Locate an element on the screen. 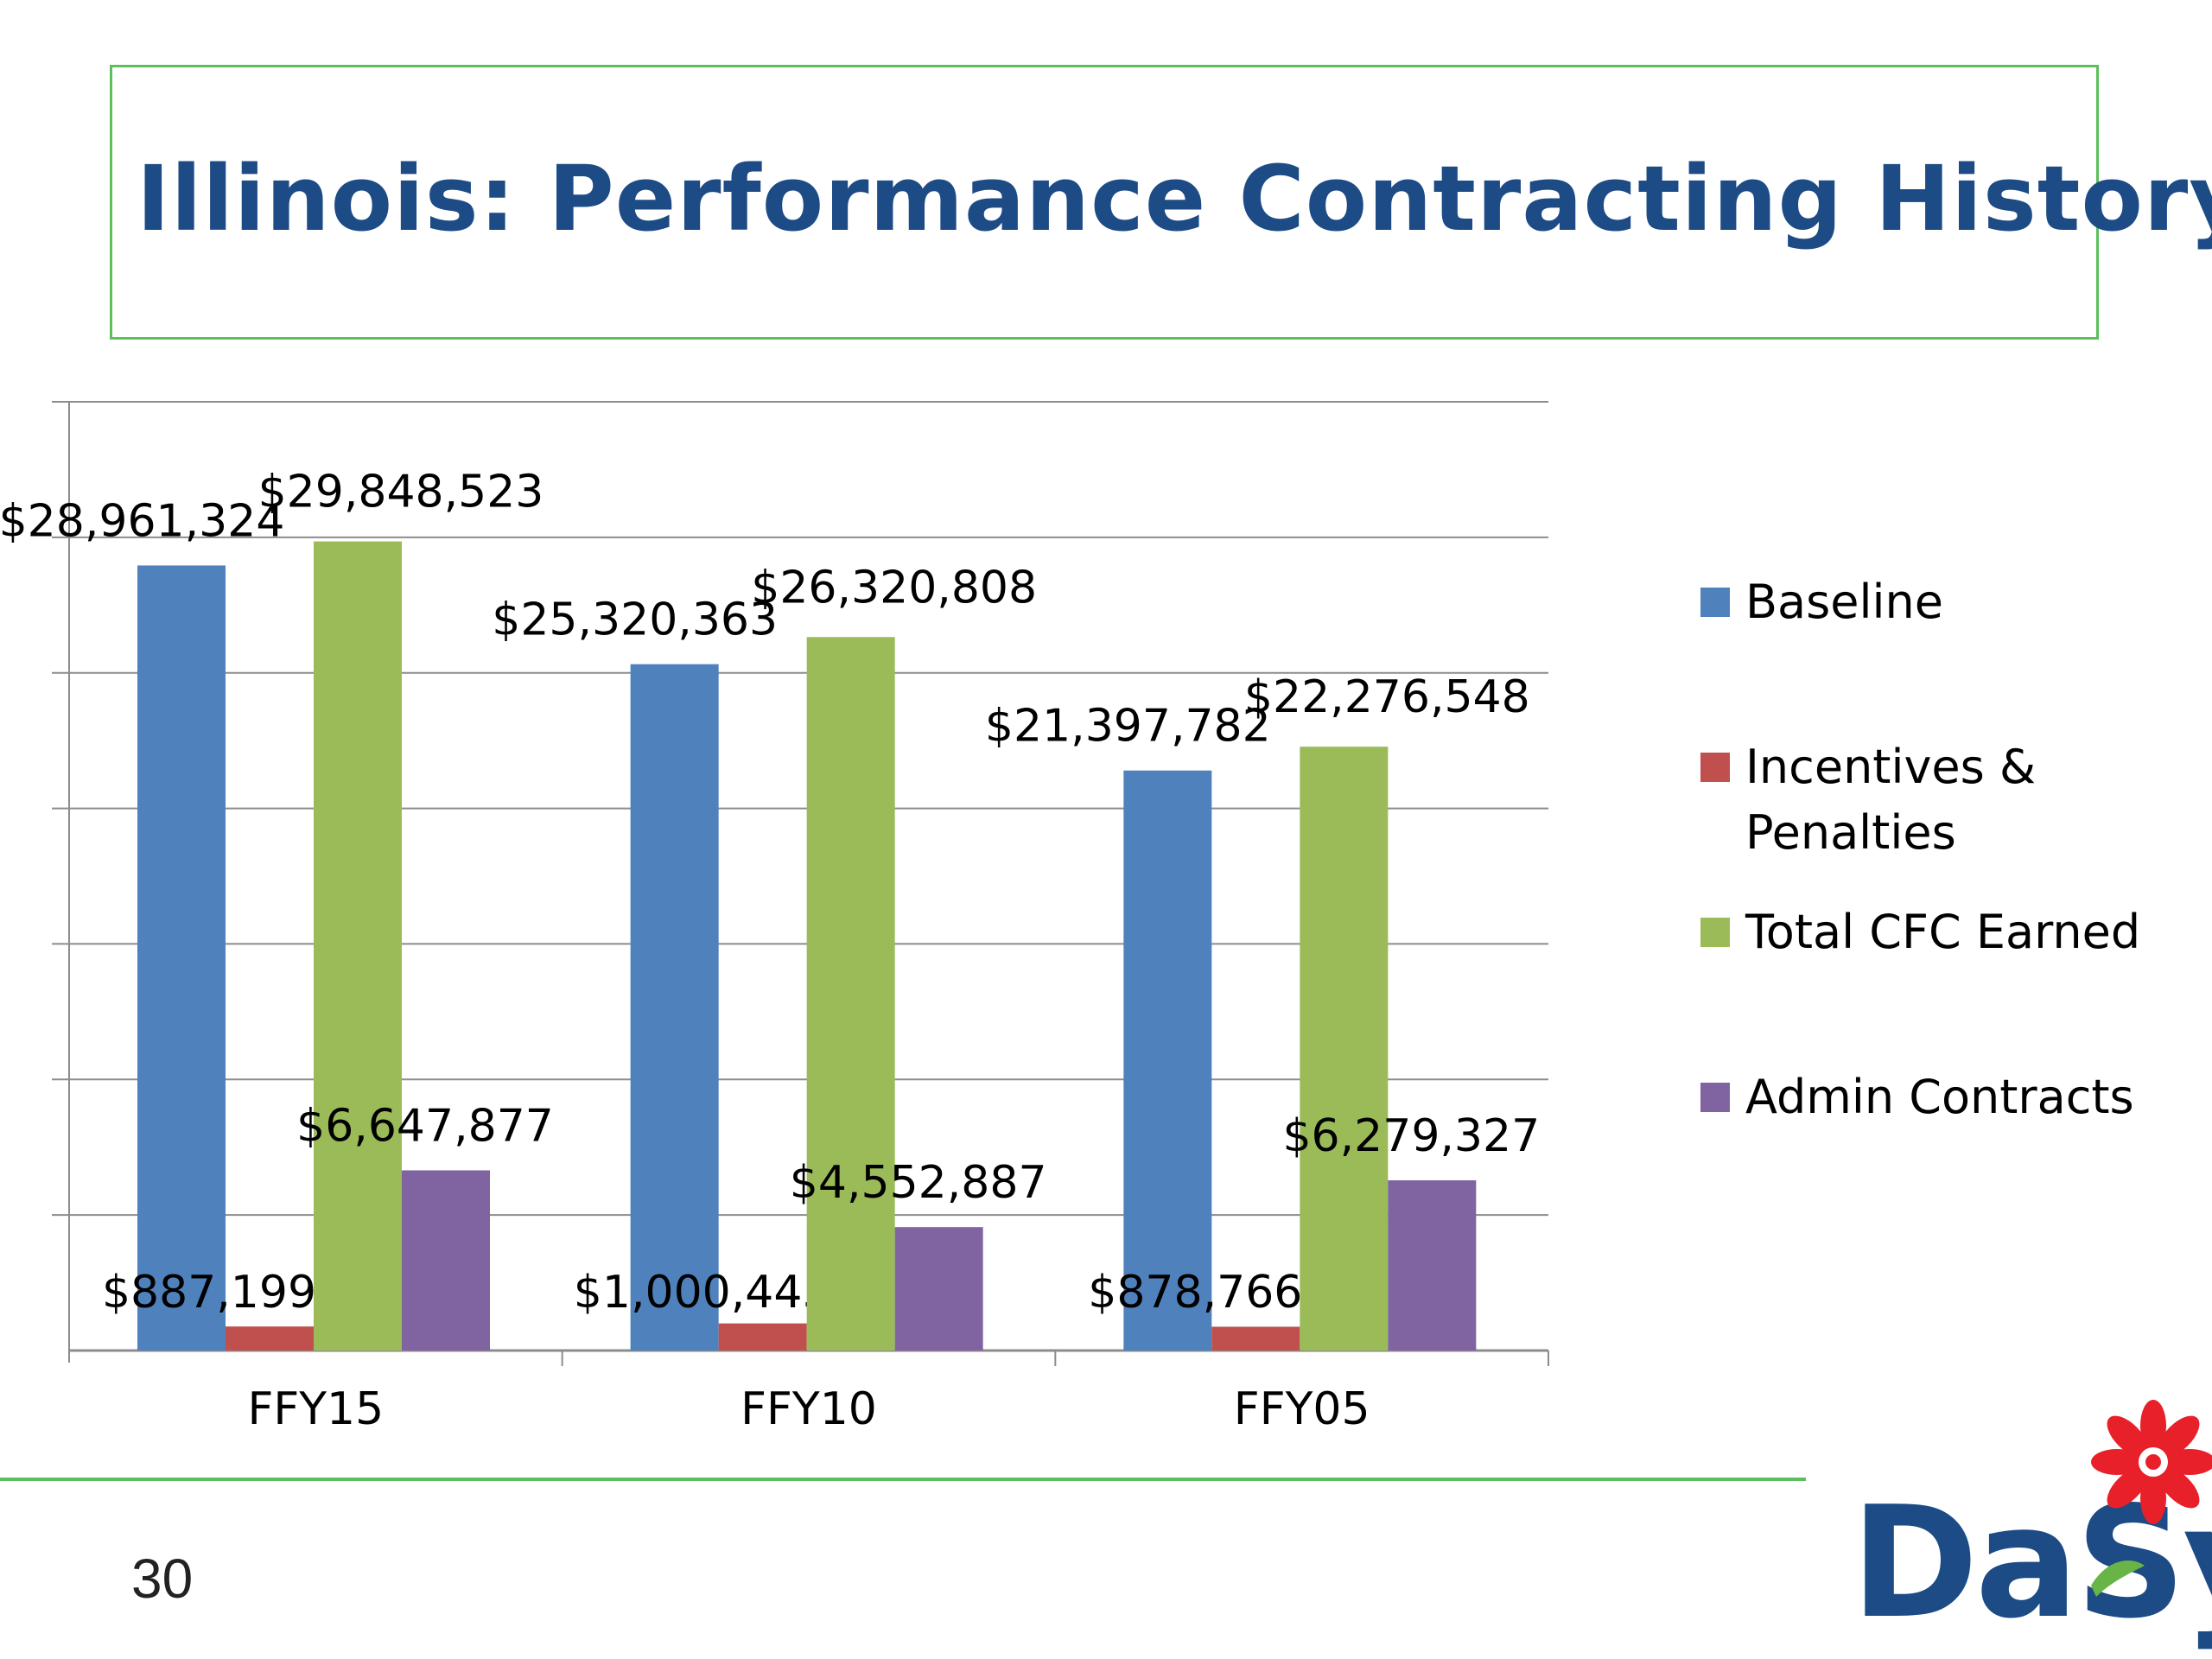  page-number: 30 is located at coordinates (162, 1579).